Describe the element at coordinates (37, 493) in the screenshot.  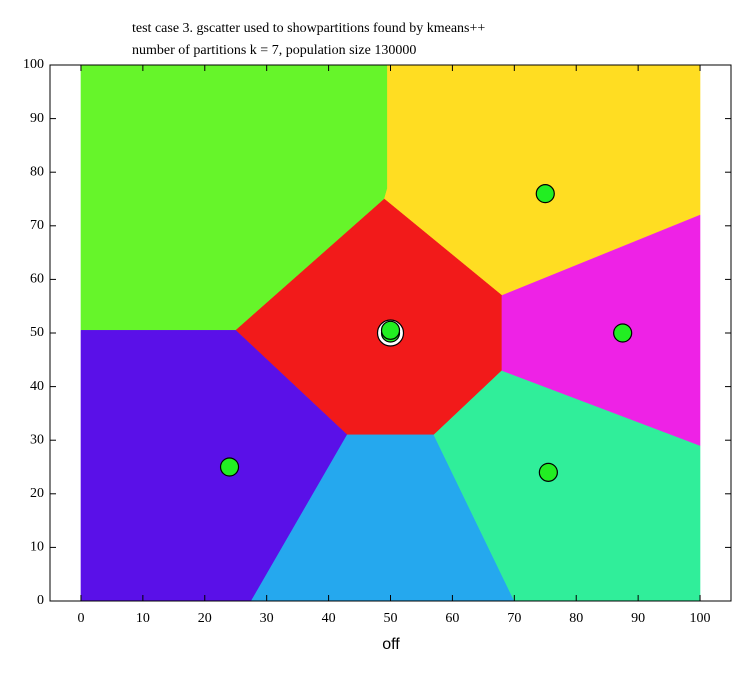
I see `y-tick-label: 20` at that location.